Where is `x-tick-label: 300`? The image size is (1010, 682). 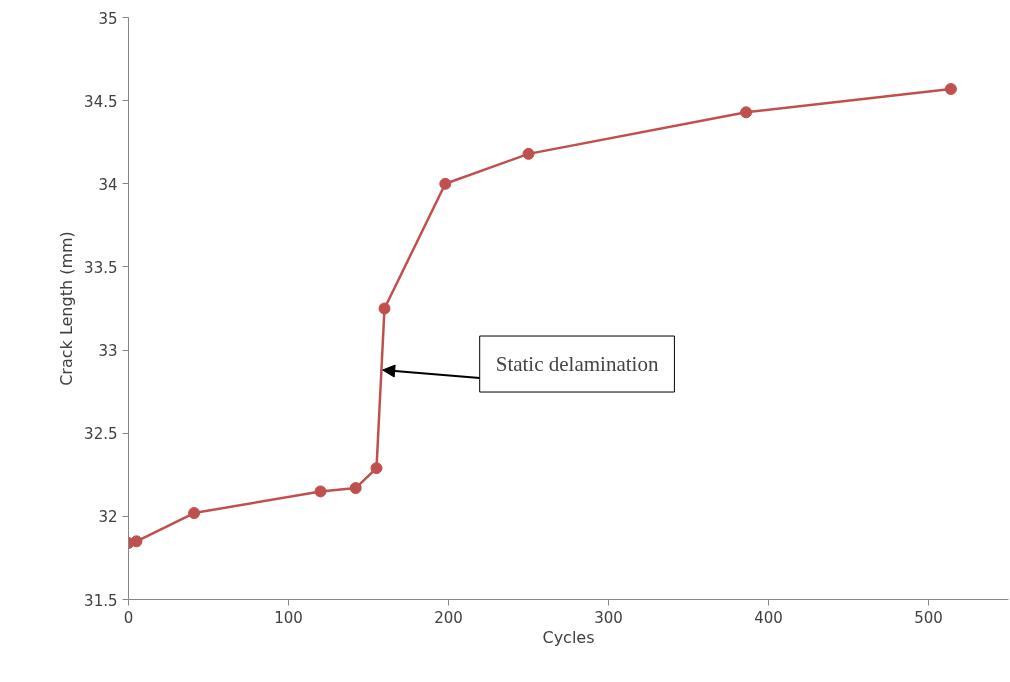
x-tick-label: 300 is located at coordinates (608, 617).